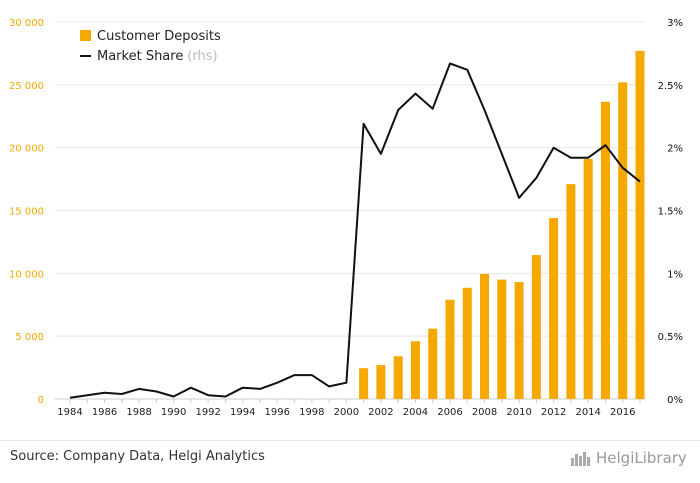 This screenshot has width=700, height=483. Describe the element at coordinates (41, 400) in the screenshot. I see `left-tick-label: 0` at that location.